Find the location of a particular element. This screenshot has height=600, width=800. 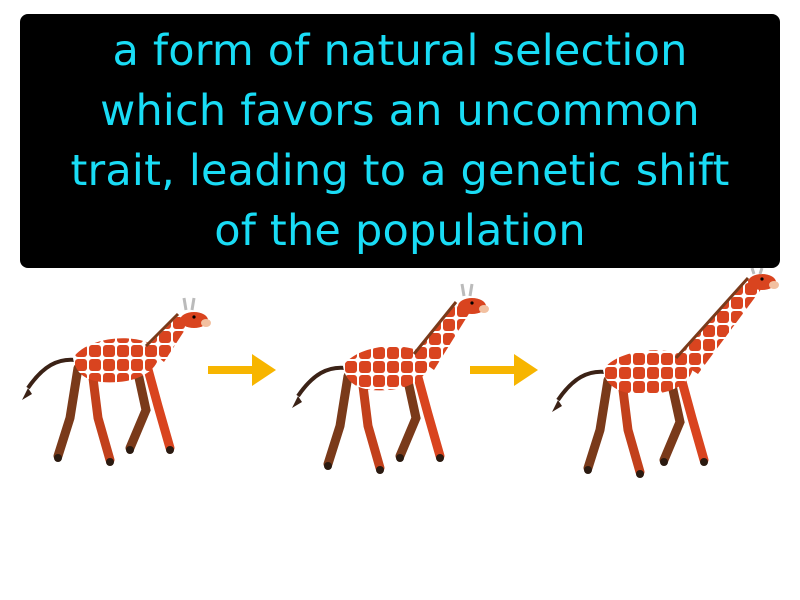

definition-line-4: of the population is located at coordinates (400, 231).